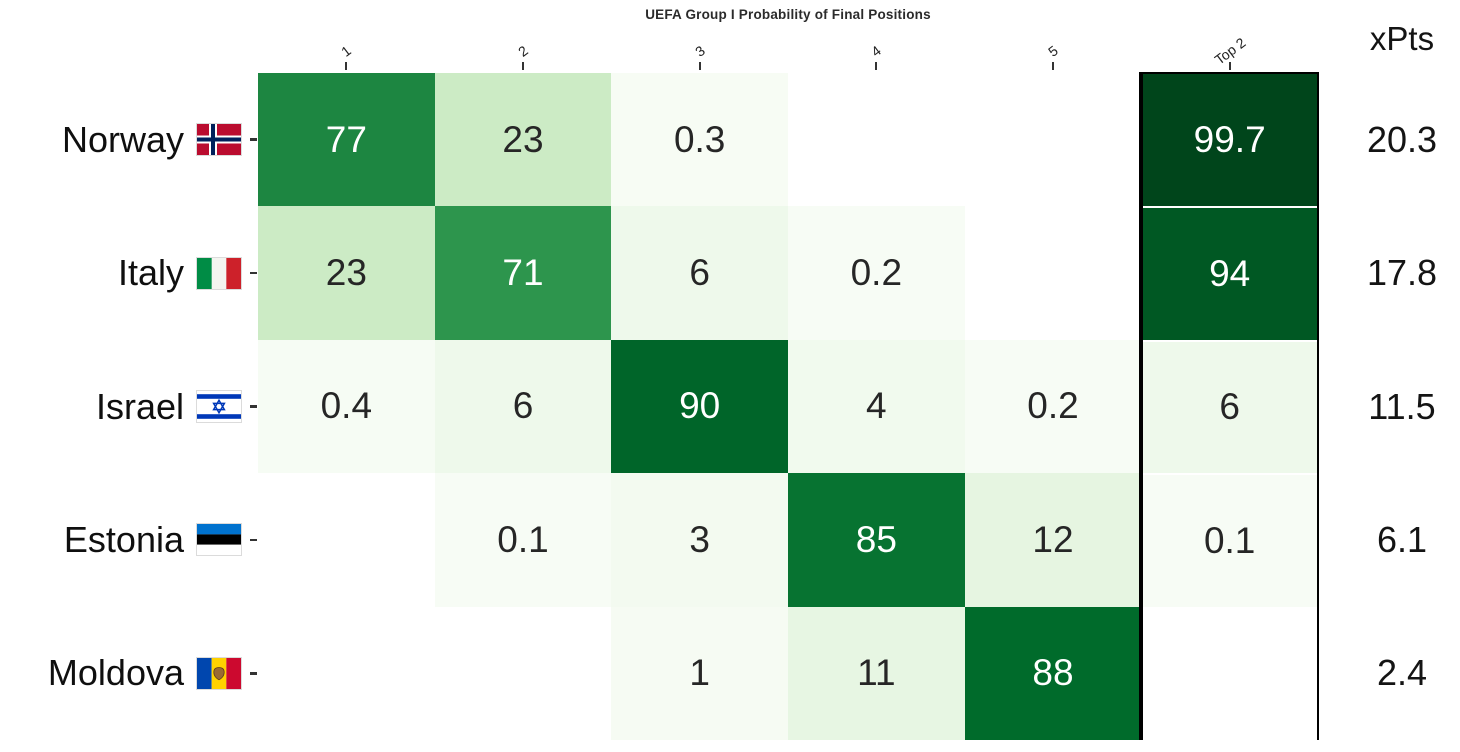 This screenshot has height=752, width=1460. What do you see at coordinates (1402, 673) in the screenshot?
I see `xpts-value-moldova: 2.4` at bounding box center [1402, 673].